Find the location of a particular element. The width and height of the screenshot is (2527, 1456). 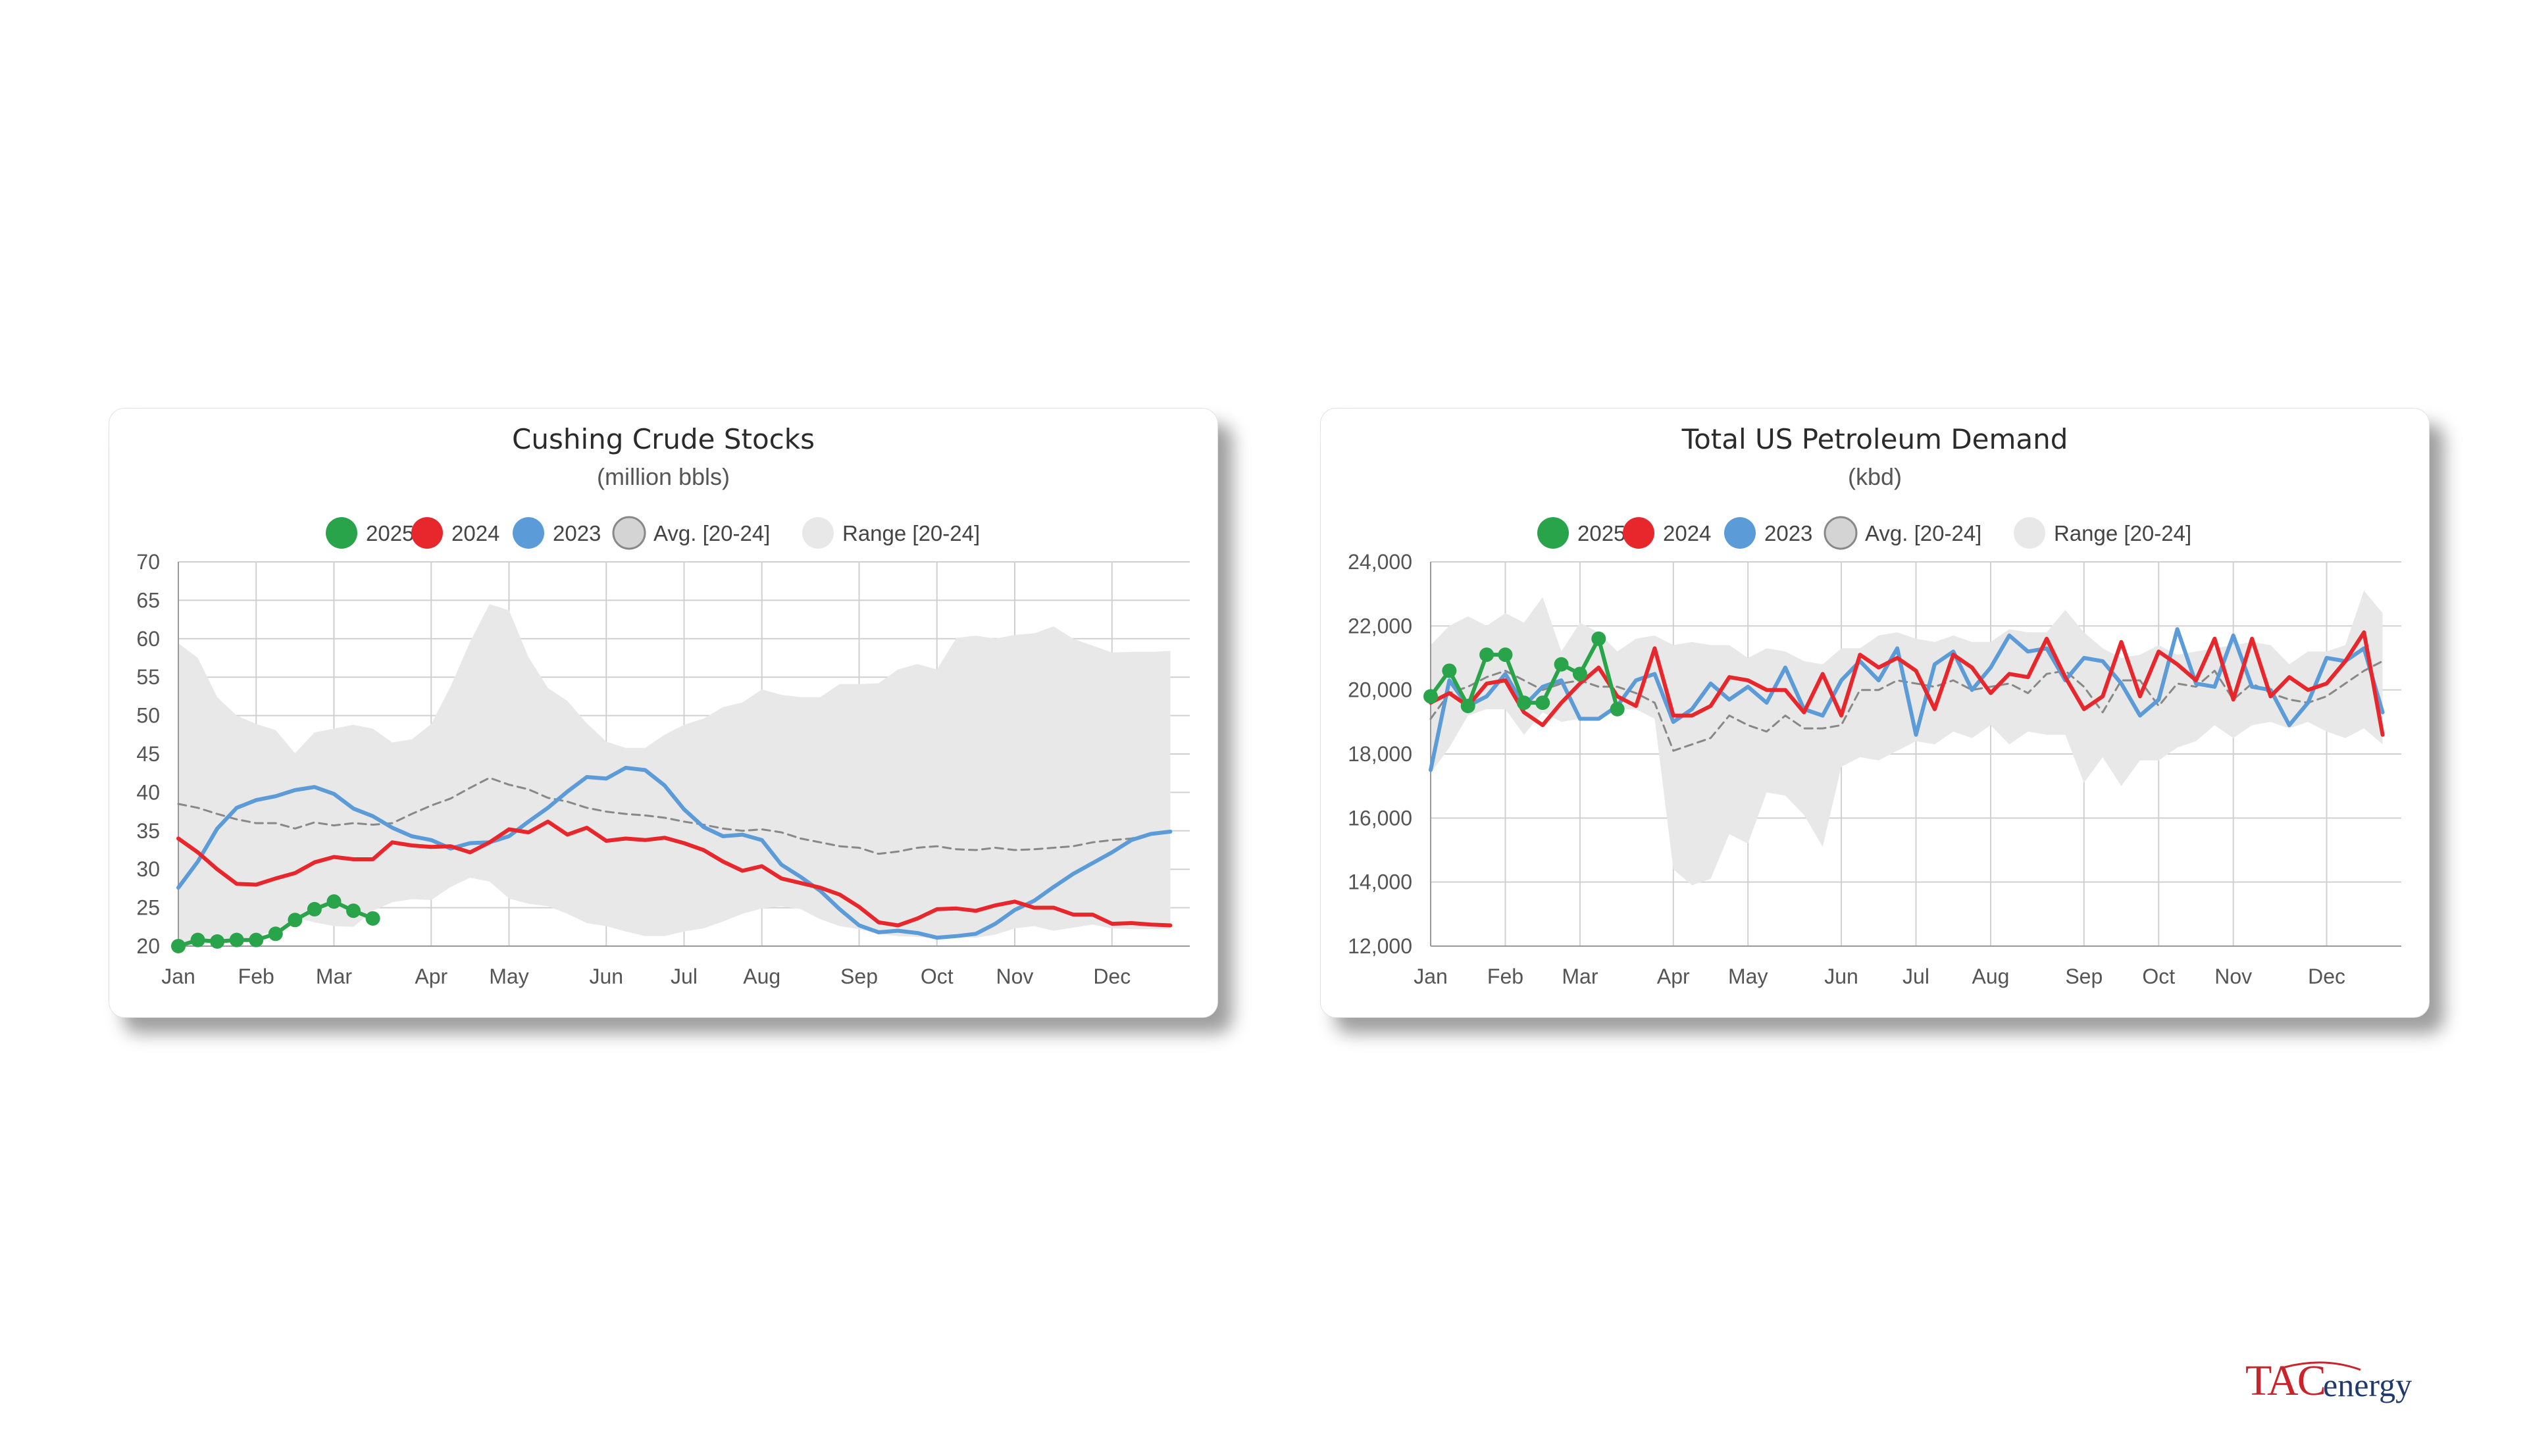

chart-title: Cushing Crude Stocks is located at coordinates (663, 439).